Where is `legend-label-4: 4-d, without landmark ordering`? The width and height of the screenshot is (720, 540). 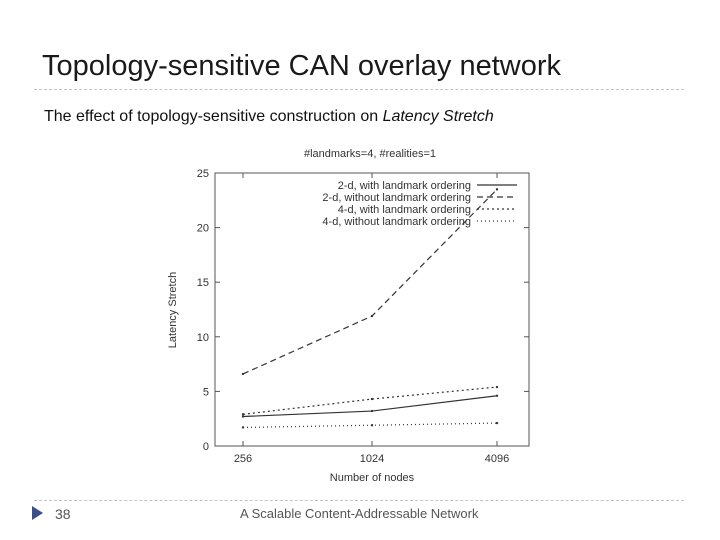
legend-label-4: 4-d, without landmark ordering is located at coordinates (396, 222).